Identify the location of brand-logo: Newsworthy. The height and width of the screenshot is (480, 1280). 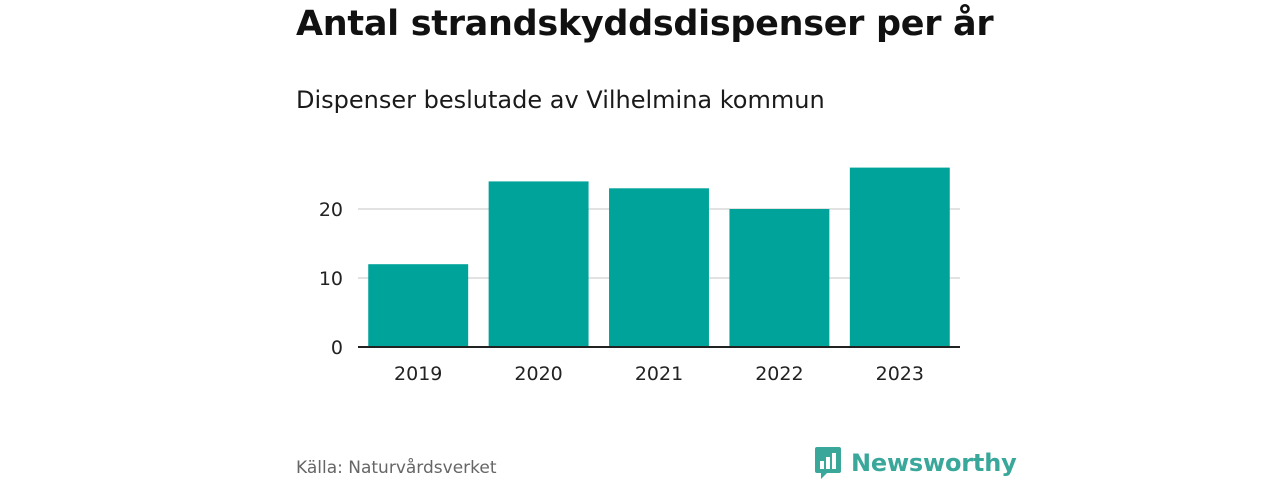
(915, 463).